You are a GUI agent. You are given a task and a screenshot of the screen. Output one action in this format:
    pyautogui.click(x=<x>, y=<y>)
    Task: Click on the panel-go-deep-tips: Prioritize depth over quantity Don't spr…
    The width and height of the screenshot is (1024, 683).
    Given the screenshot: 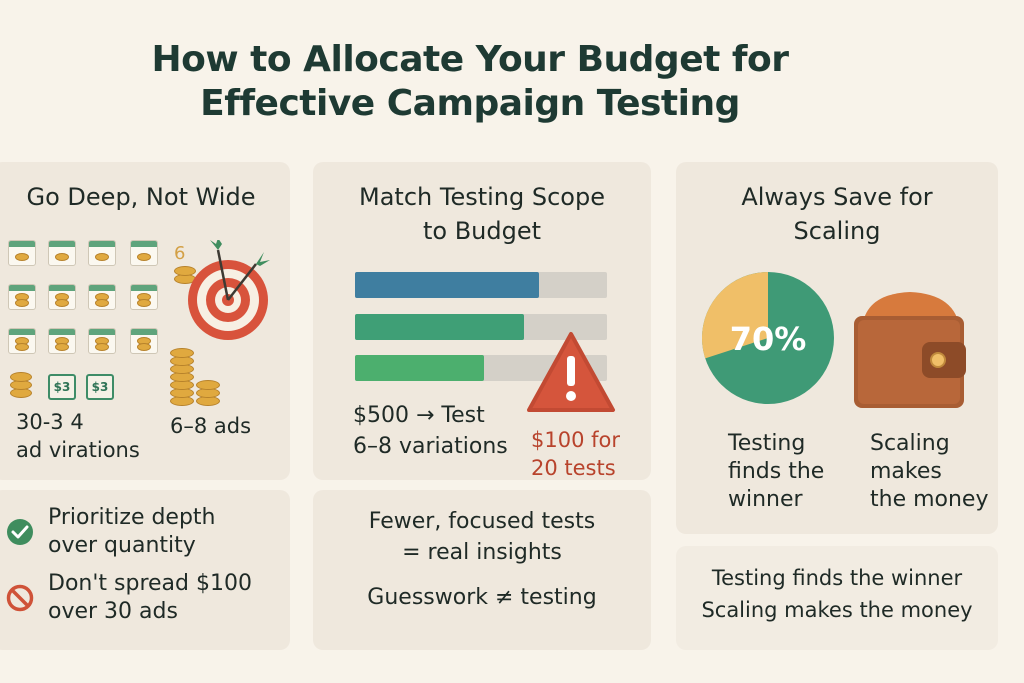 What is the action you would take?
    pyautogui.click(x=145, y=570)
    